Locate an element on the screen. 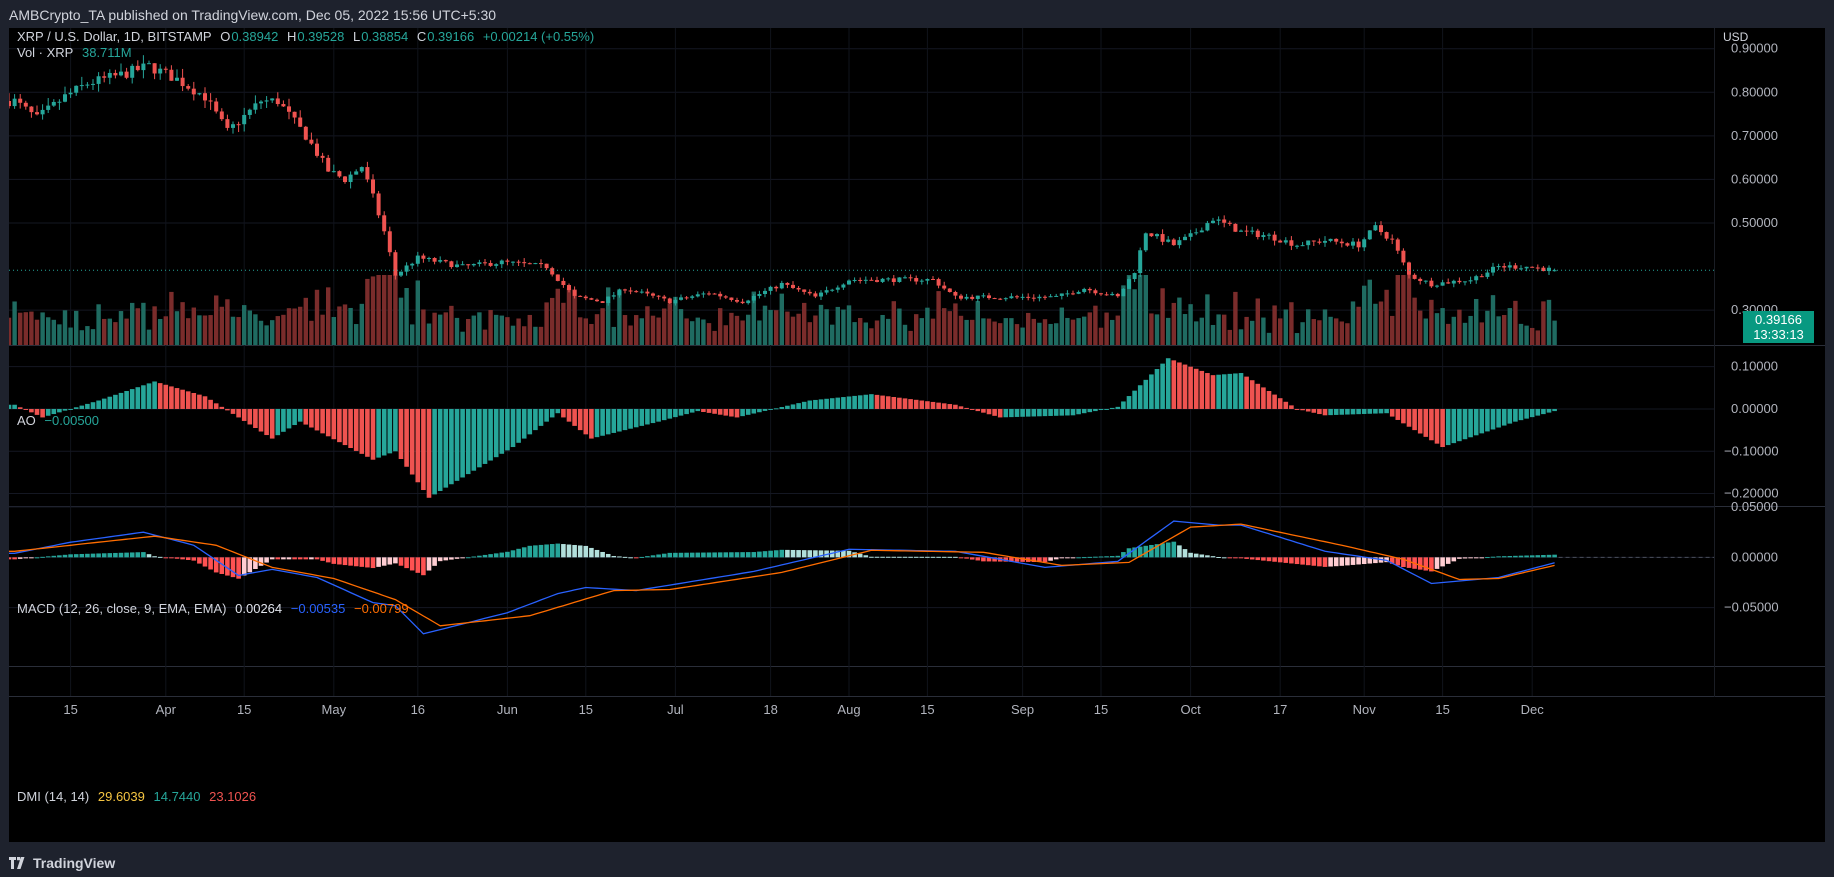 This screenshot has width=1834, height=877. dmi-adx-value: 29.6039 is located at coordinates (121, 796).